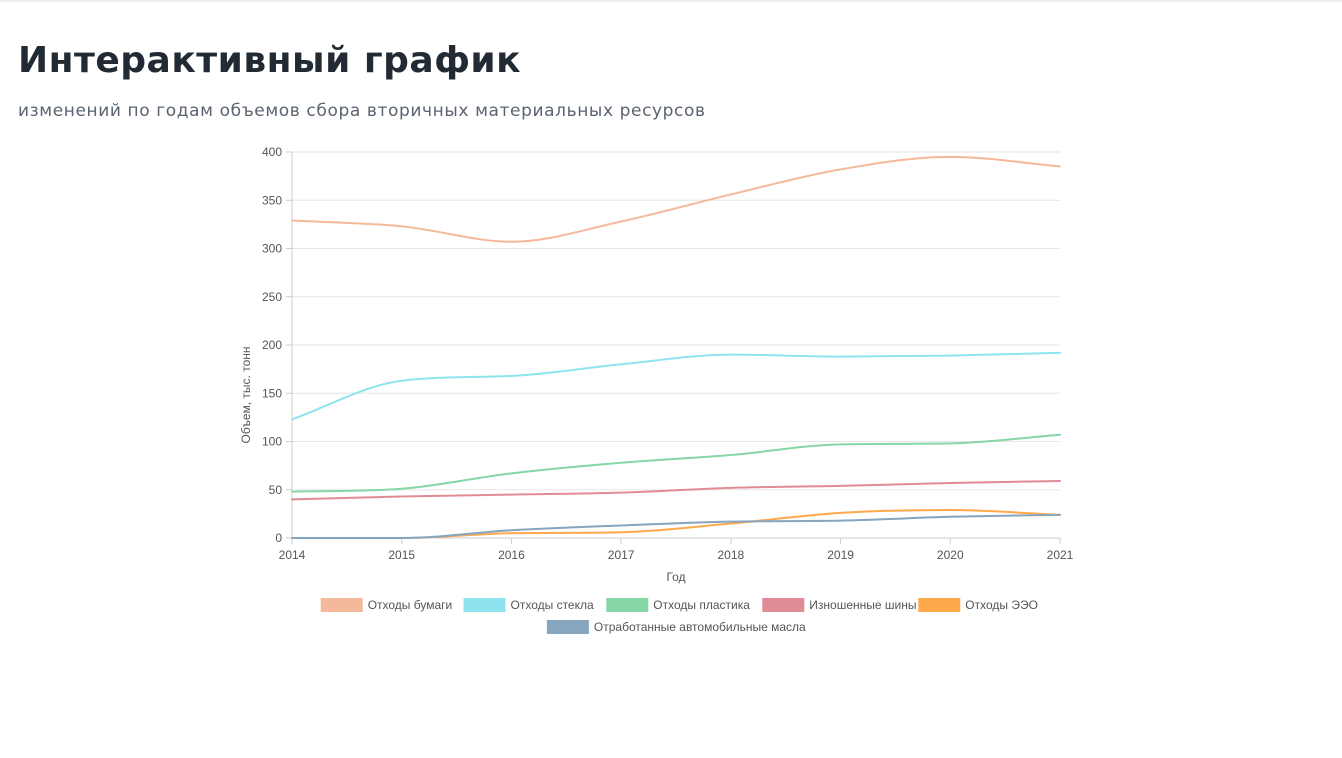  Describe the element at coordinates (1001, 605) in the screenshot. I see `legend-label: Отходы ЭЭО` at that location.